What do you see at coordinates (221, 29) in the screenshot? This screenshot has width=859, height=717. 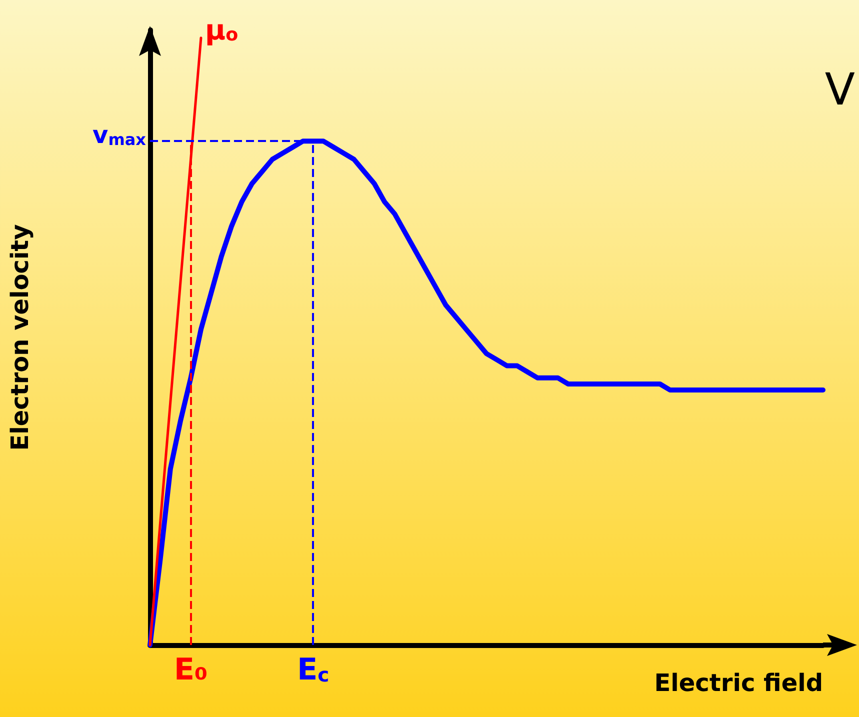 I see `series-label: μo` at bounding box center [221, 29].